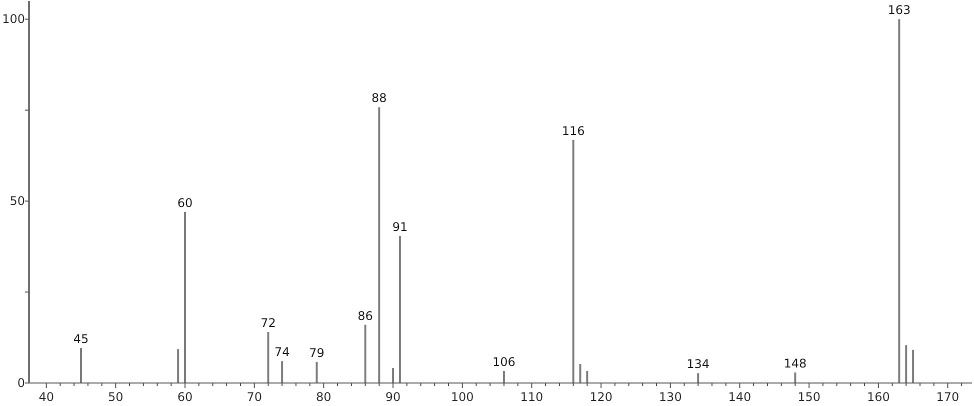  I want to click on x-tick-label: 150, so click(809, 397).